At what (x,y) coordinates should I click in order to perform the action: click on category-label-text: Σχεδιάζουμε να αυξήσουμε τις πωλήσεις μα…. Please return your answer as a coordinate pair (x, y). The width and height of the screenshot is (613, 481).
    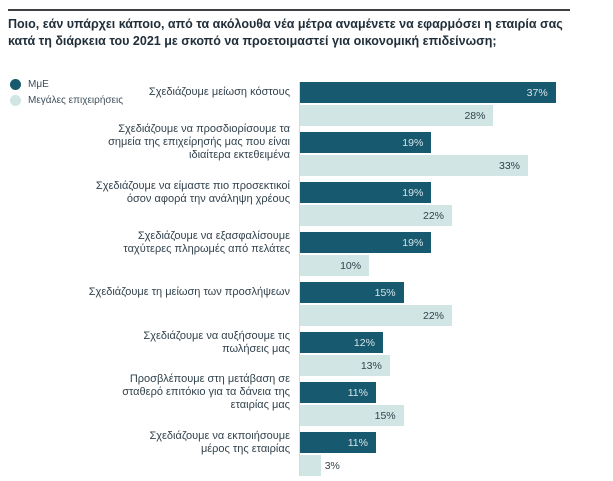
    Looking at the image, I should click on (216, 342).